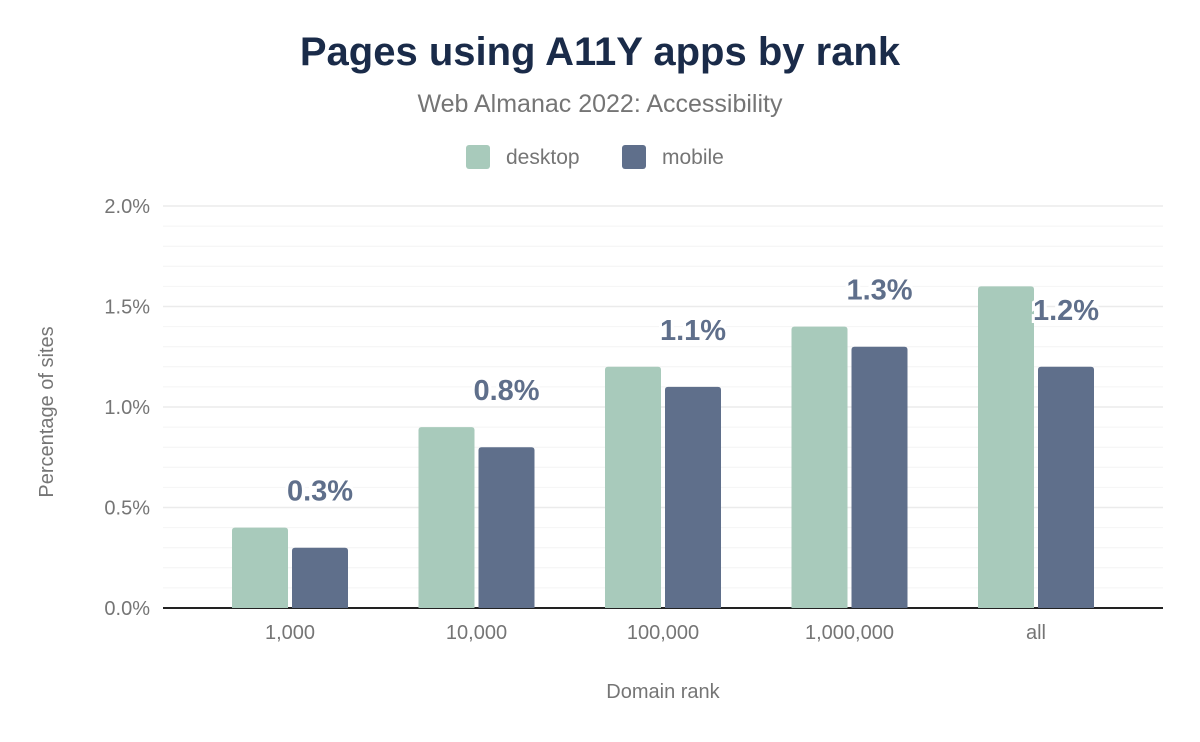 Image resolution: width=1200 pixels, height=742 pixels. Describe the element at coordinates (1066, 311) in the screenshot. I see `data-label: 1.2%` at that location.